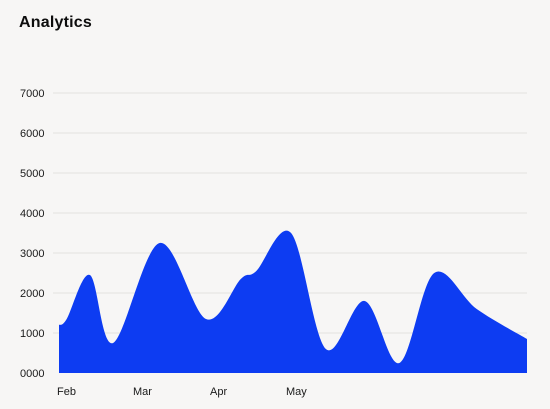  What do you see at coordinates (218, 392) in the screenshot?
I see `x-tick-label: Apr` at bounding box center [218, 392].